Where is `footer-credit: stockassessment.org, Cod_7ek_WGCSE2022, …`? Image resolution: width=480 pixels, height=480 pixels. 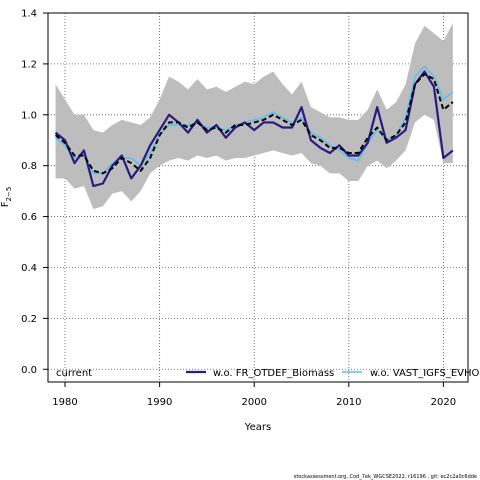
footer-credit: stockassessment.org, Cod_7ek_WGCSE2022, … is located at coordinates (385, 477).